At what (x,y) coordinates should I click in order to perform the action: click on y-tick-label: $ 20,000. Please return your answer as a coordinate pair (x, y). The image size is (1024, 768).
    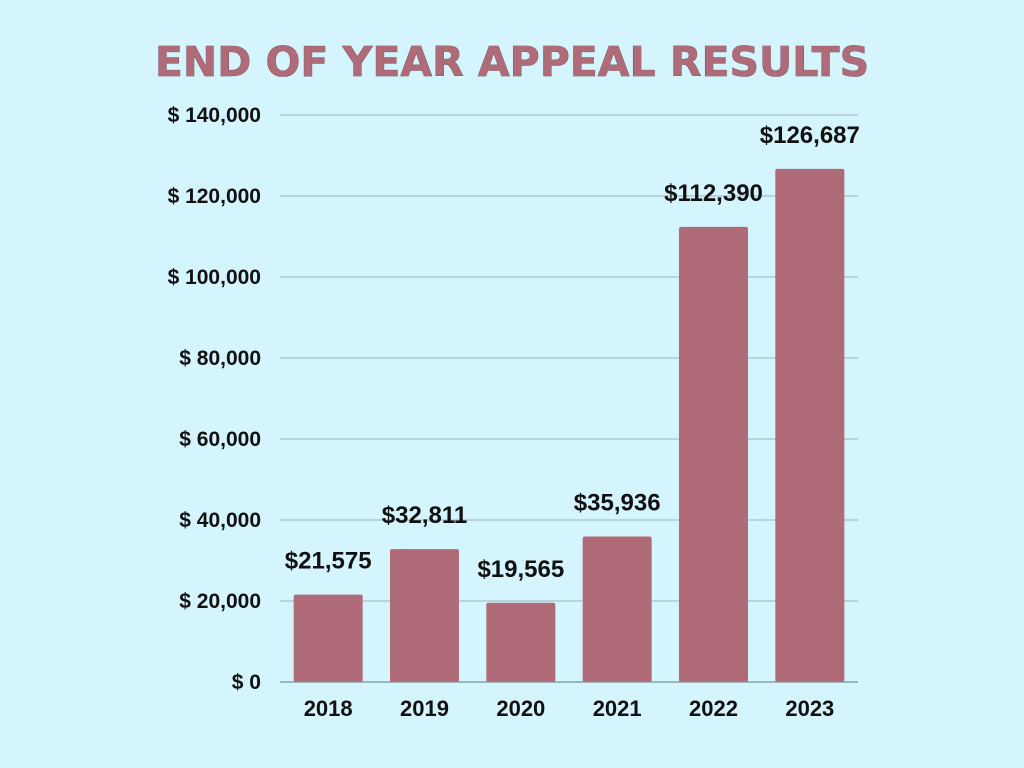
    Looking at the image, I should click on (220, 601).